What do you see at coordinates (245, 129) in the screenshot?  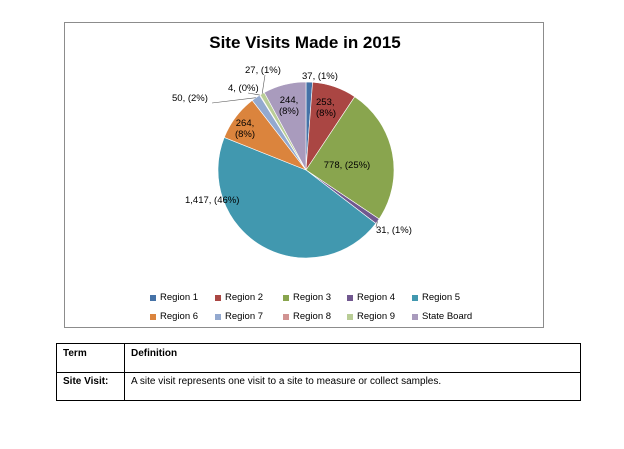 I see `data-label-region-6: 264, (8%)` at bounding box center [245, 129].